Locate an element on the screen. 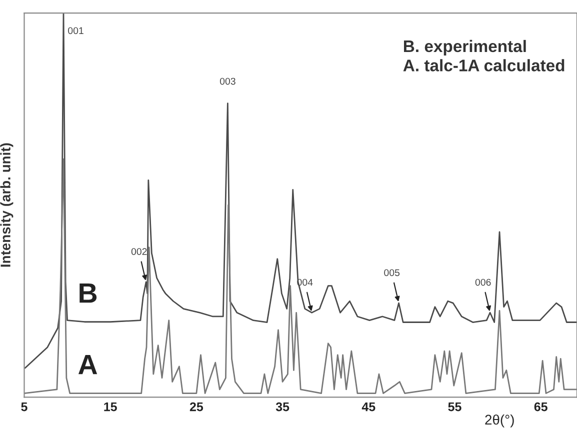 This screenshot has width=577, height=435. x-tick-label: 35 is located at coordinates (283, 407).